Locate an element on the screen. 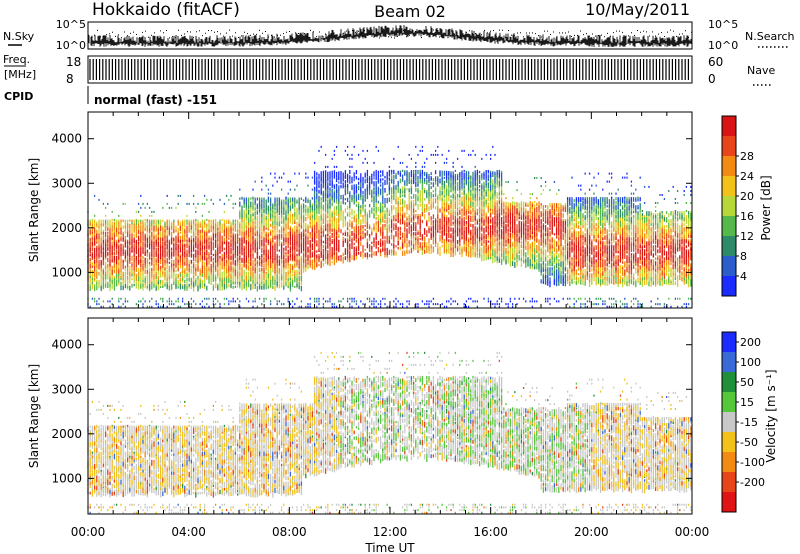 This screenshot has height=554, width=800. freq-unit: [MHz] is located at coordinates (20, 74).